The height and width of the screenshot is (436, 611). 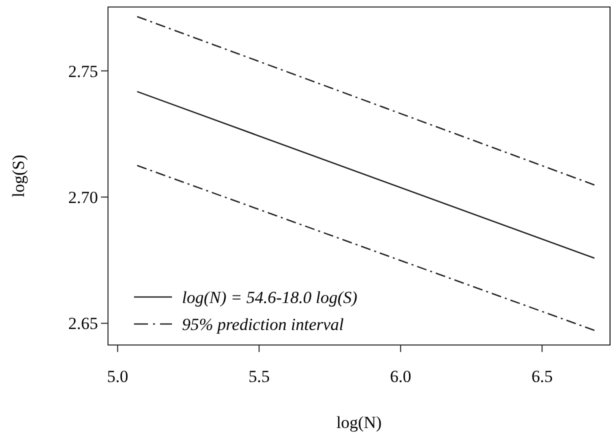 What do you see at coordinates (259, 376) in the screenshot?
I see `x-tick-label: 5.5` at bounding box center [259, 376].